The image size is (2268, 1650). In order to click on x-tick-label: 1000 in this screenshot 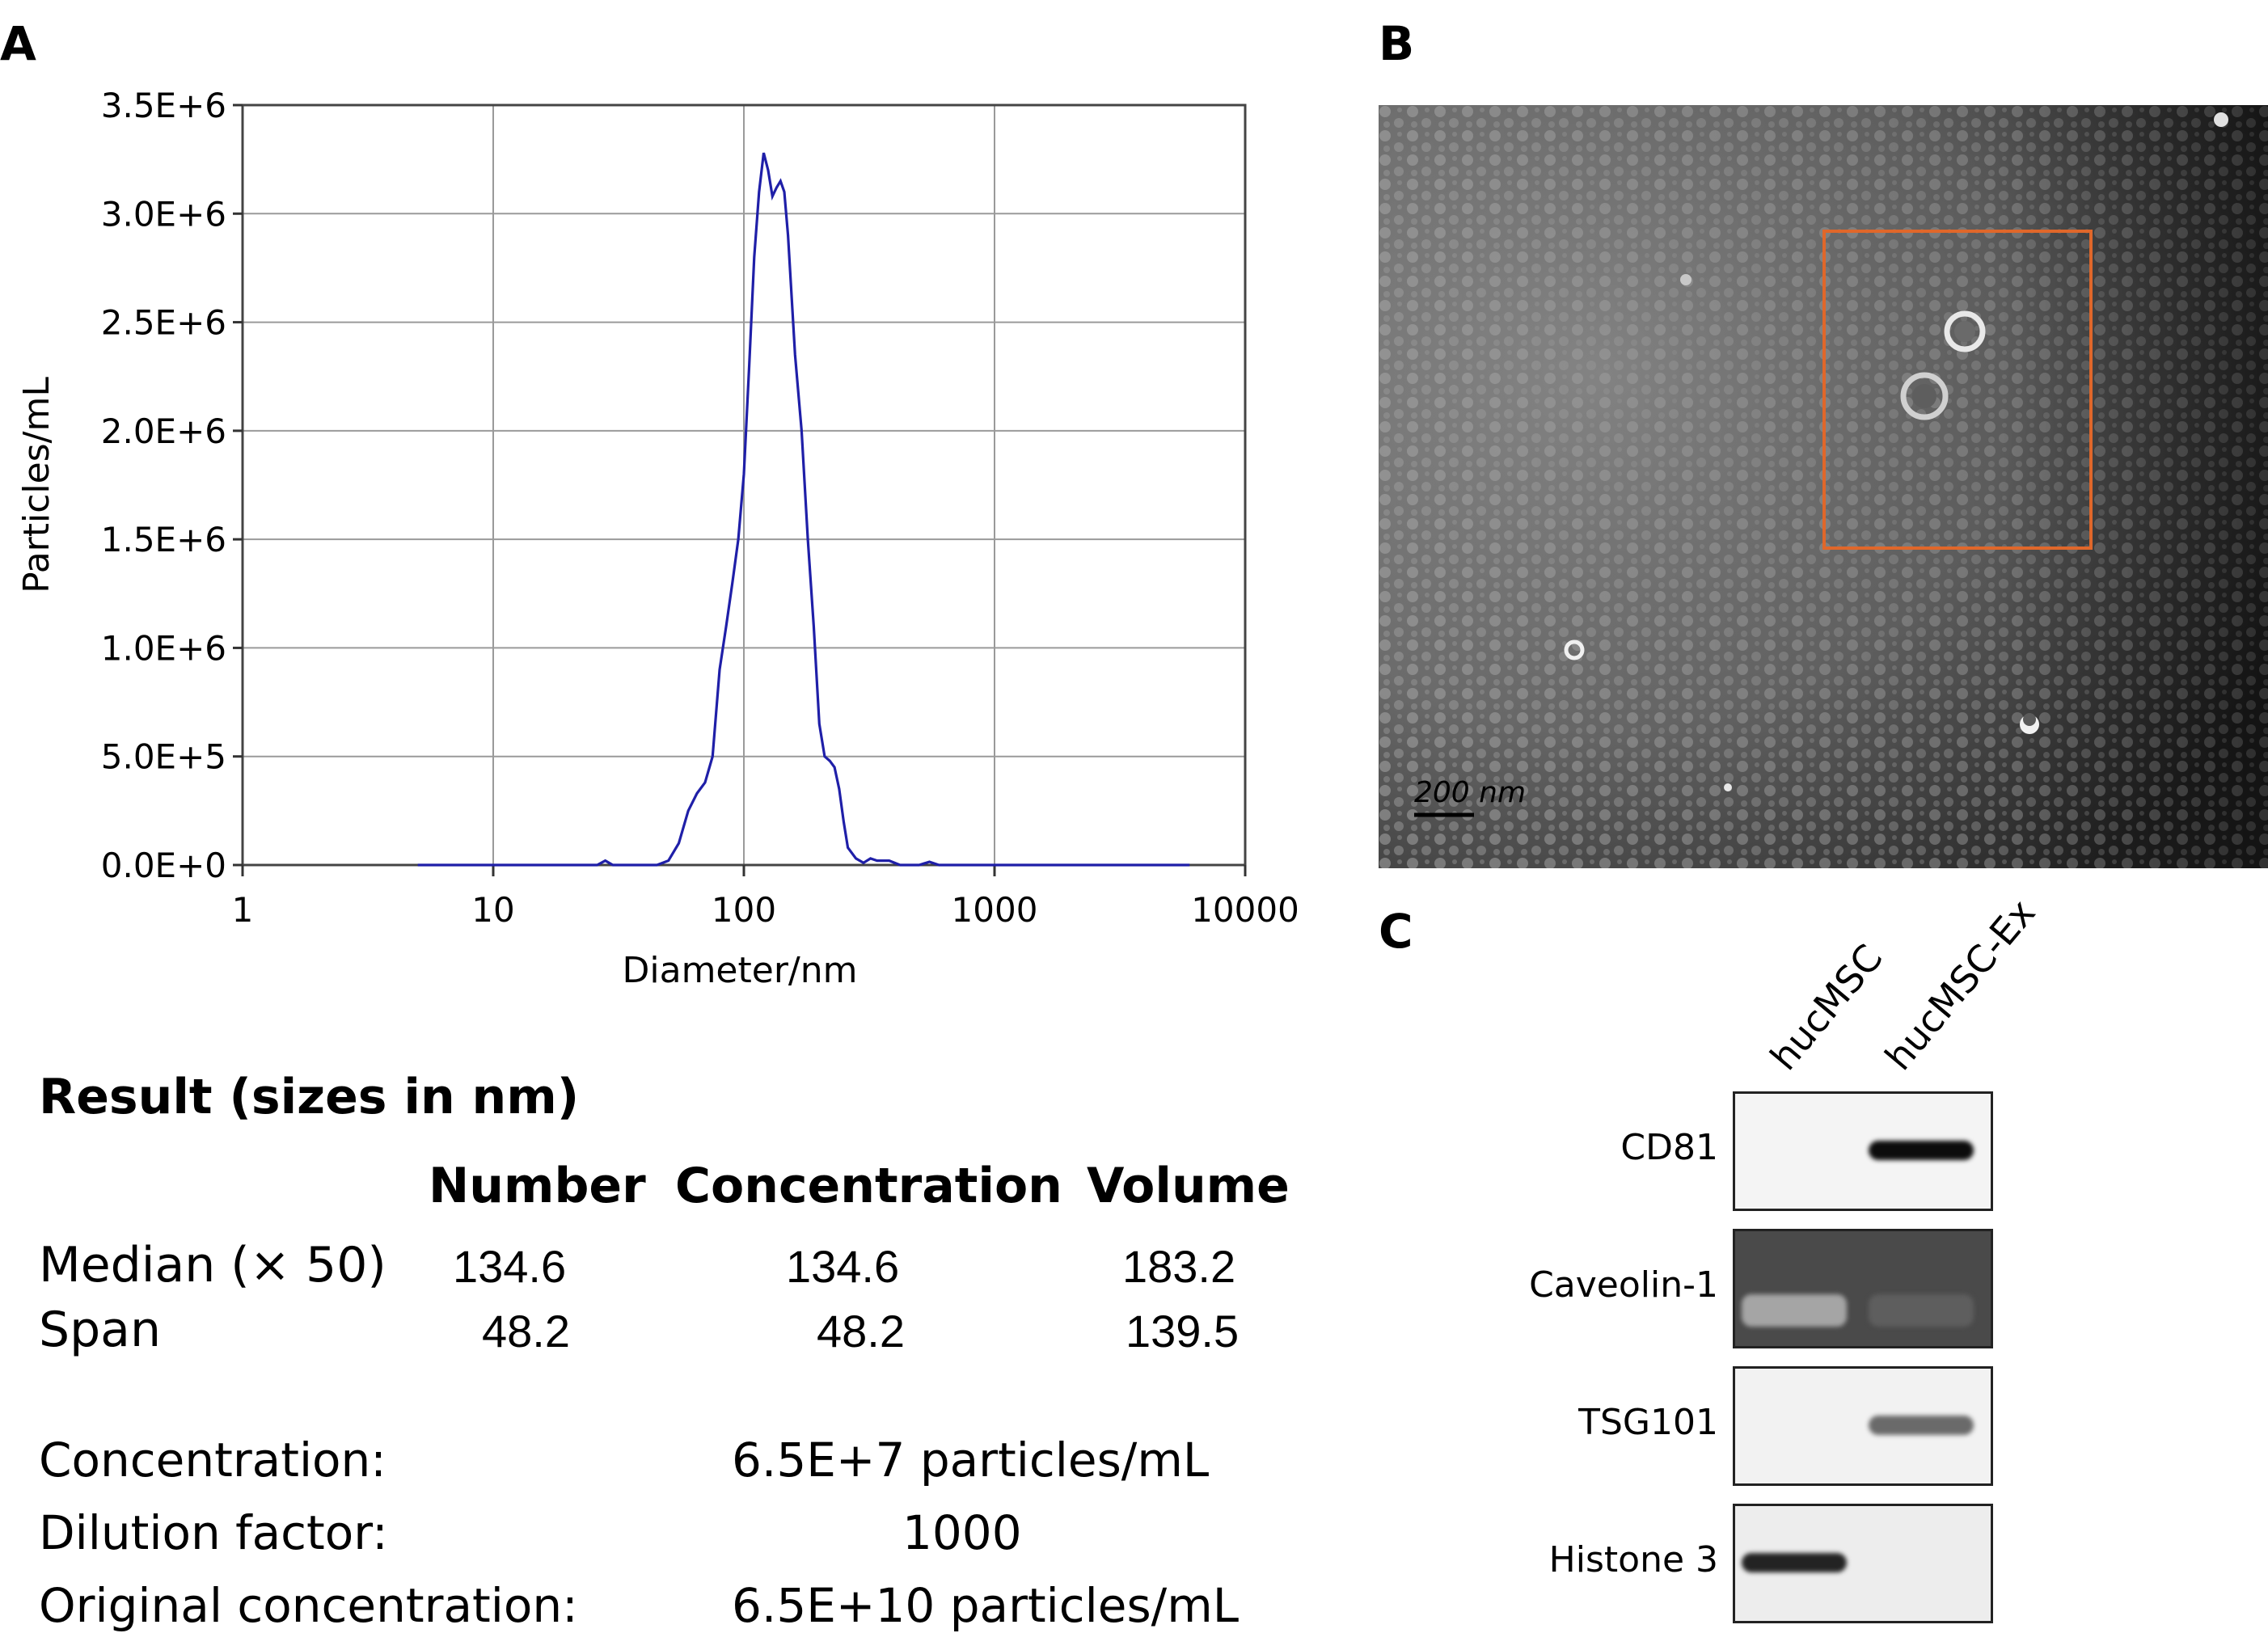, I will do `click(995, 910)`.